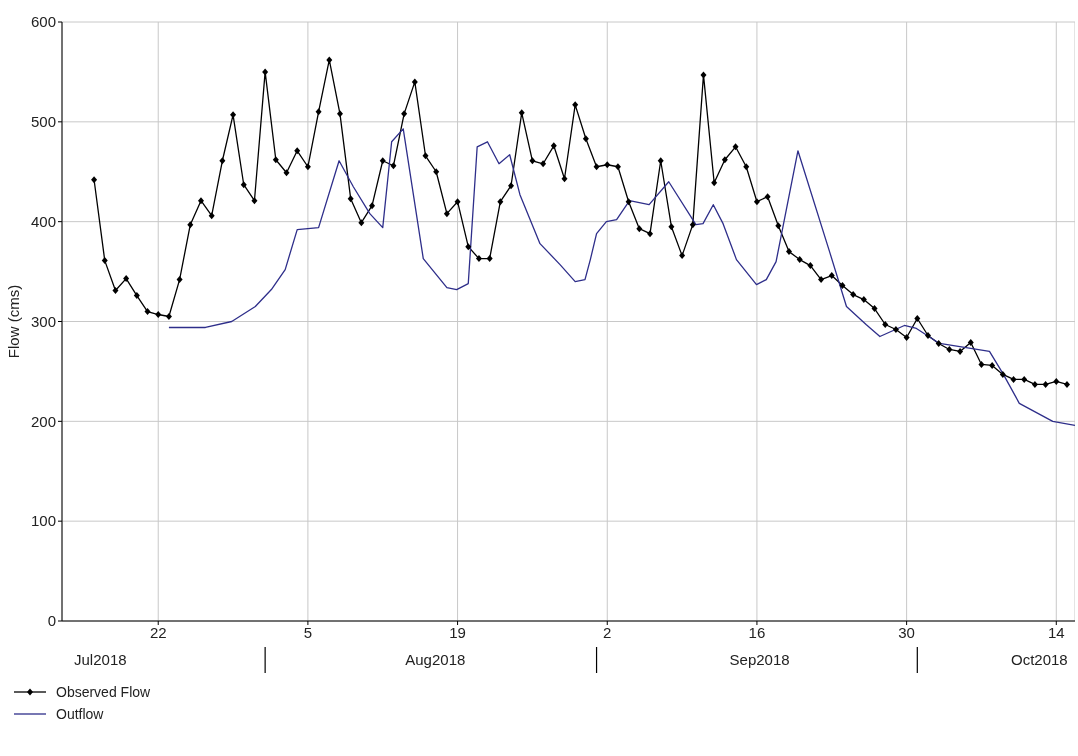 The height and width of the screenshot is (756, 1078). What do you see at coordinates (43, 22) in the screenshot?
I see `y-tick-label: 600` at bounding box center [43, 22].